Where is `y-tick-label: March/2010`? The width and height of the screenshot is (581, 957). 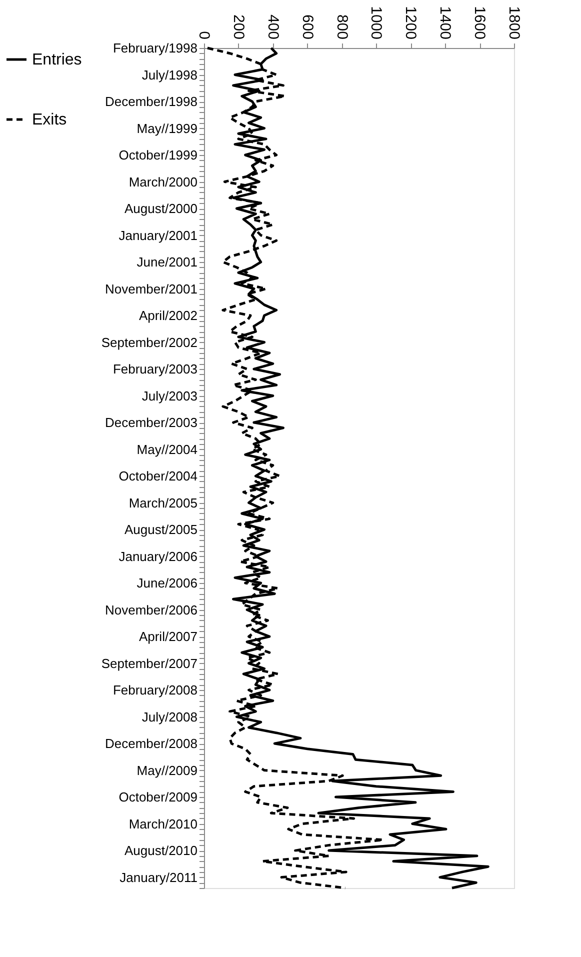
y-tick-label: March/2010 is located at coordinates (163, 824).